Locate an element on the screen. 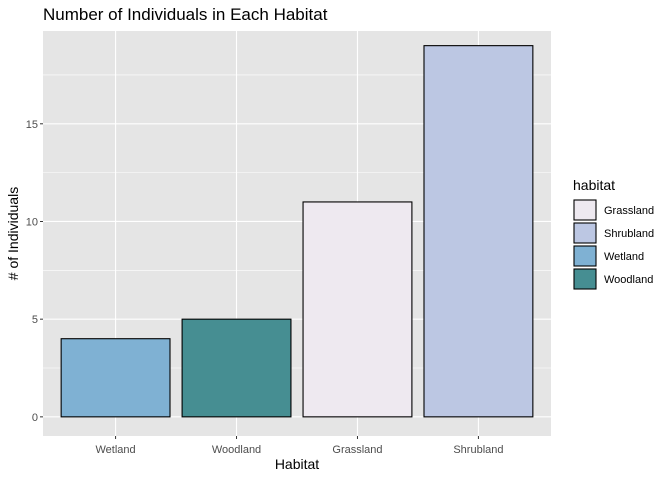  x-axis: Wetland Woodland Grassland Shrubland is located at coordinates (299, 446).